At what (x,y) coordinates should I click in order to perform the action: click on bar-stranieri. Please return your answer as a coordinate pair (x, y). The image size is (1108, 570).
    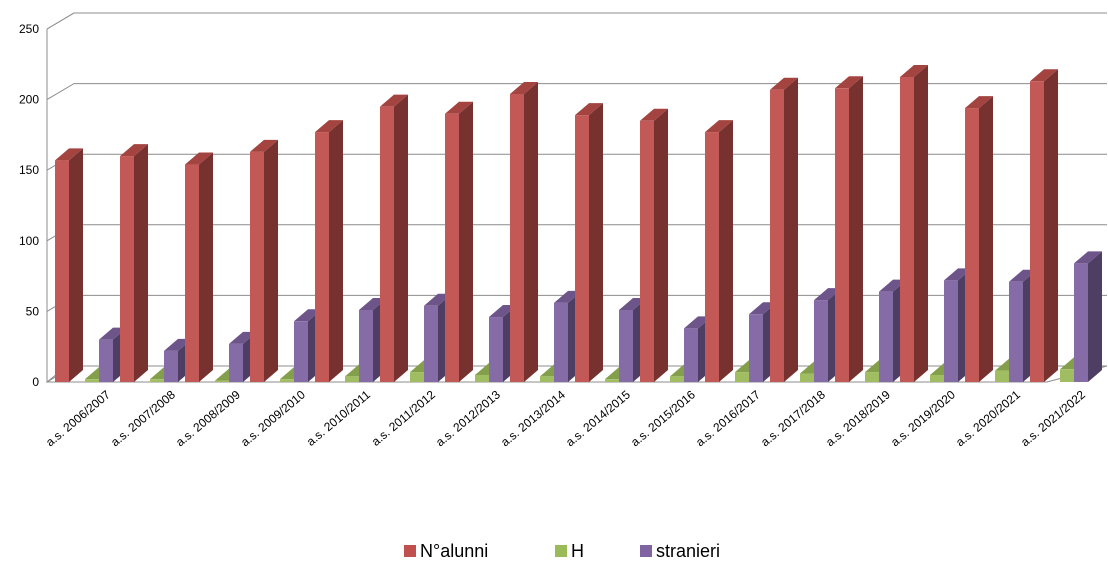
    Looking at the image, I should click on (1088, 316).